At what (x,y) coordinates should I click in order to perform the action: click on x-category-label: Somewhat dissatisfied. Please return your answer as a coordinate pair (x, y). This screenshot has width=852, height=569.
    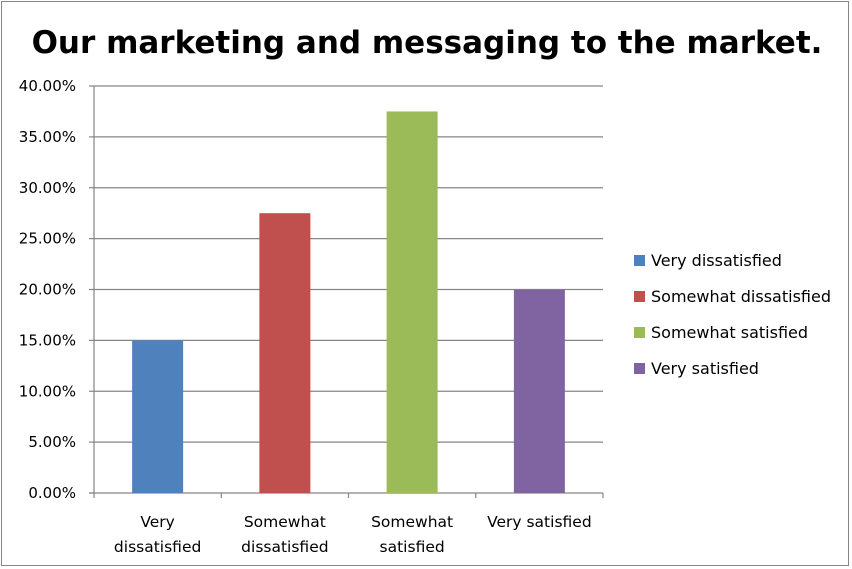
    Looking at the image, I should click on (284, 534).